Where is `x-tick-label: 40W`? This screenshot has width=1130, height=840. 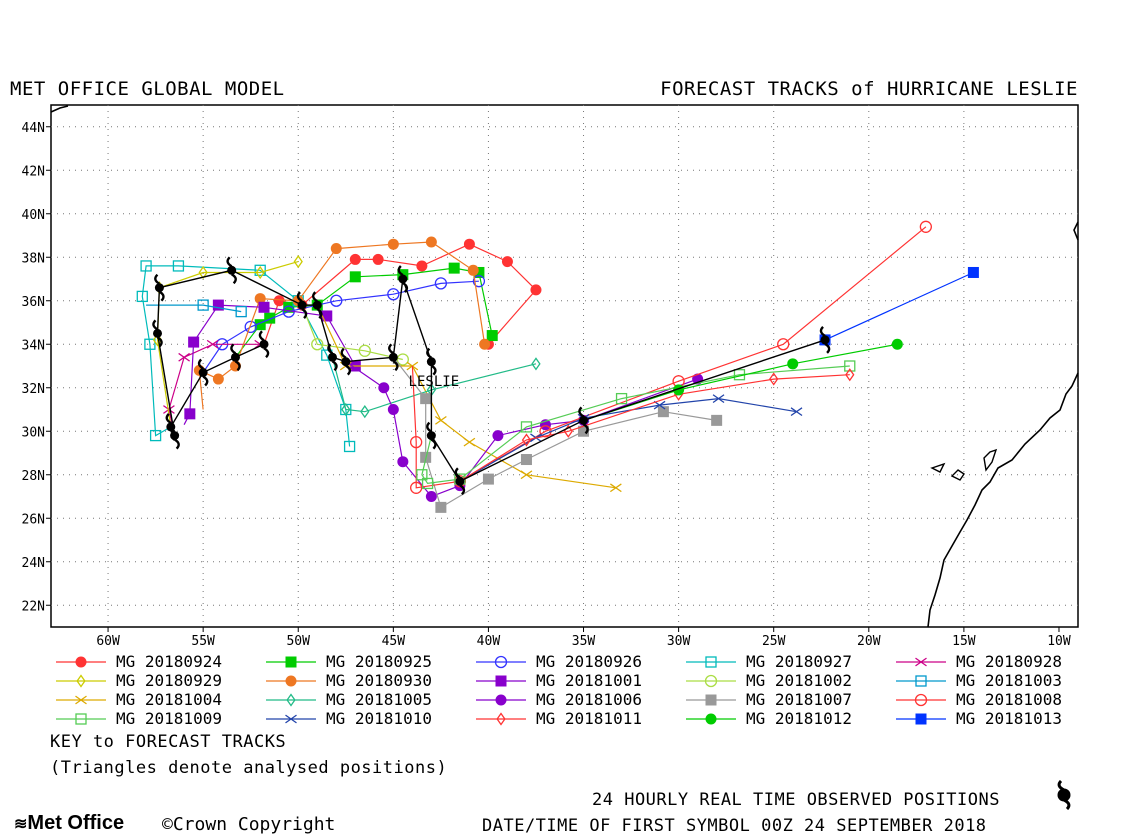 x-tick-label: 40W is located at coordinates (489, 641).